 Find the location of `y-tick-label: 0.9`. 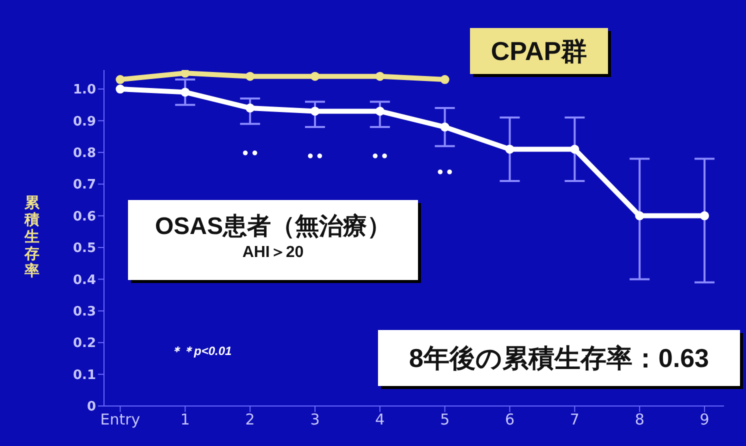

y-tick-label: 0.9 is located at coordinates (84, 122).